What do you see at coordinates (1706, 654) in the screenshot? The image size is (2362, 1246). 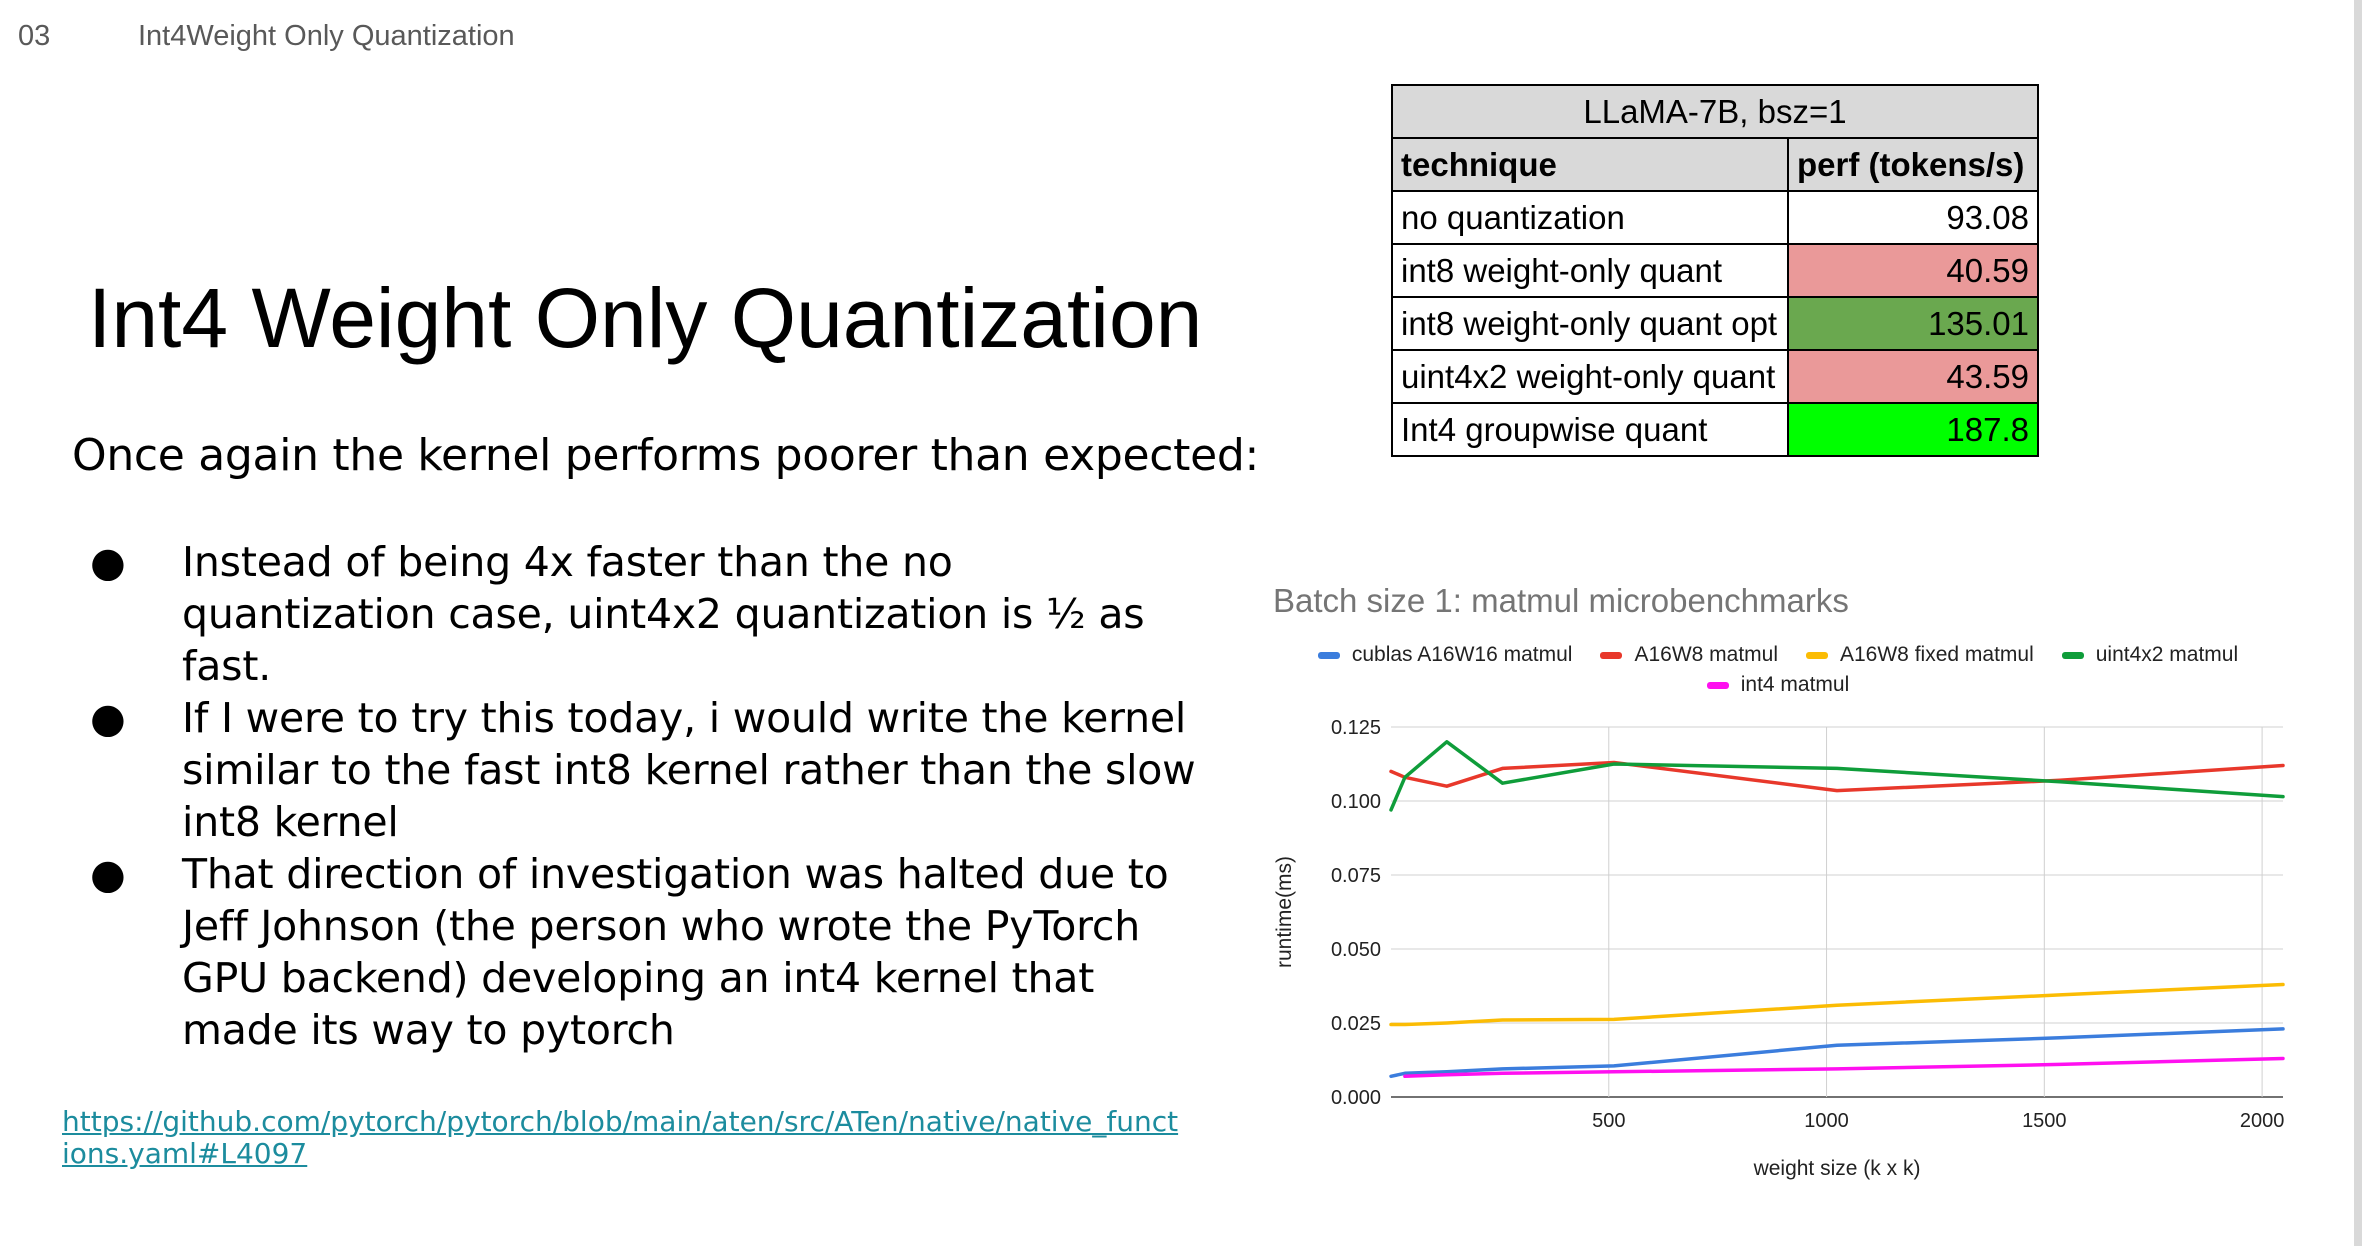 I see `legend-label: A16W8 matmul` at bounding box center [1706, 654].